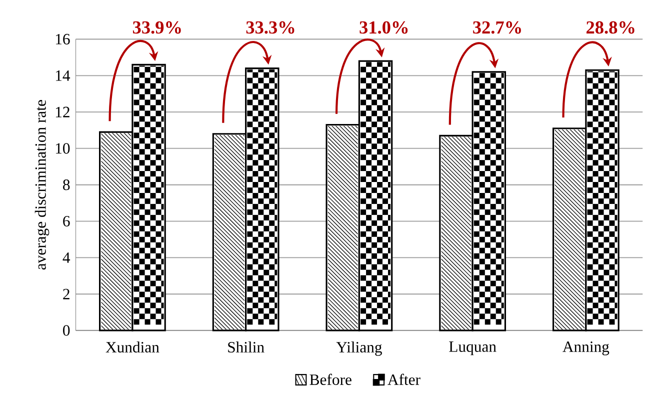 The width and height of the screenshot is (657, 414). Describe the element at coordinates (66, 185) in the screenshot. I see `y-tick-label: 8` at that location.